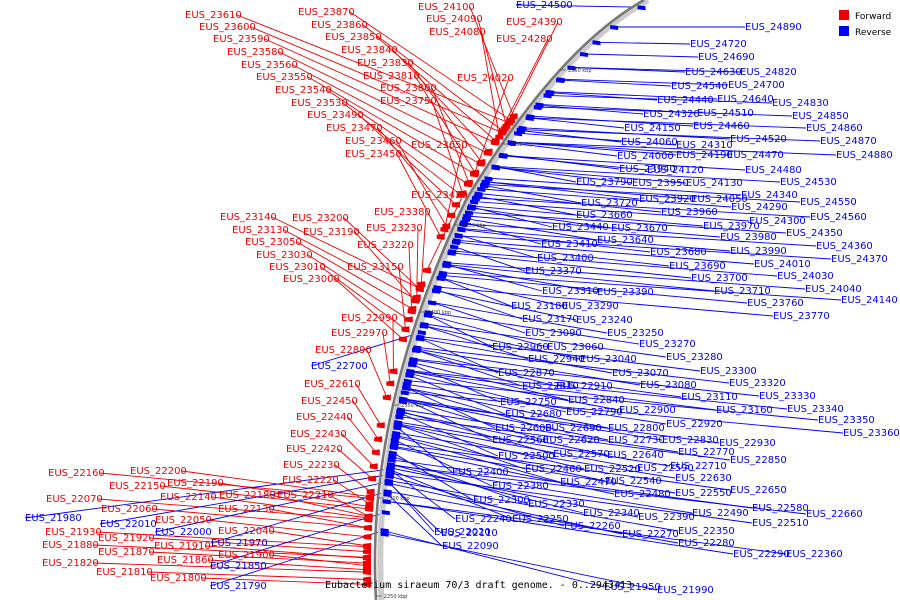 This screenshot has width=900, height=600. I want to click on gene-label-eus_24460: EUS_24460, so click(721, 126).